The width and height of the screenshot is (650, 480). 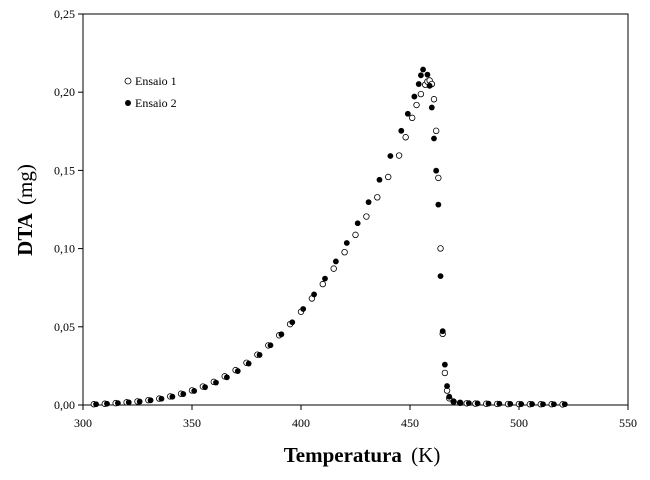 What do you see at coordinates (25, 234) in the screenshot?
I see `y-axis-title-text: DTA` at bounding box center [25, 234].